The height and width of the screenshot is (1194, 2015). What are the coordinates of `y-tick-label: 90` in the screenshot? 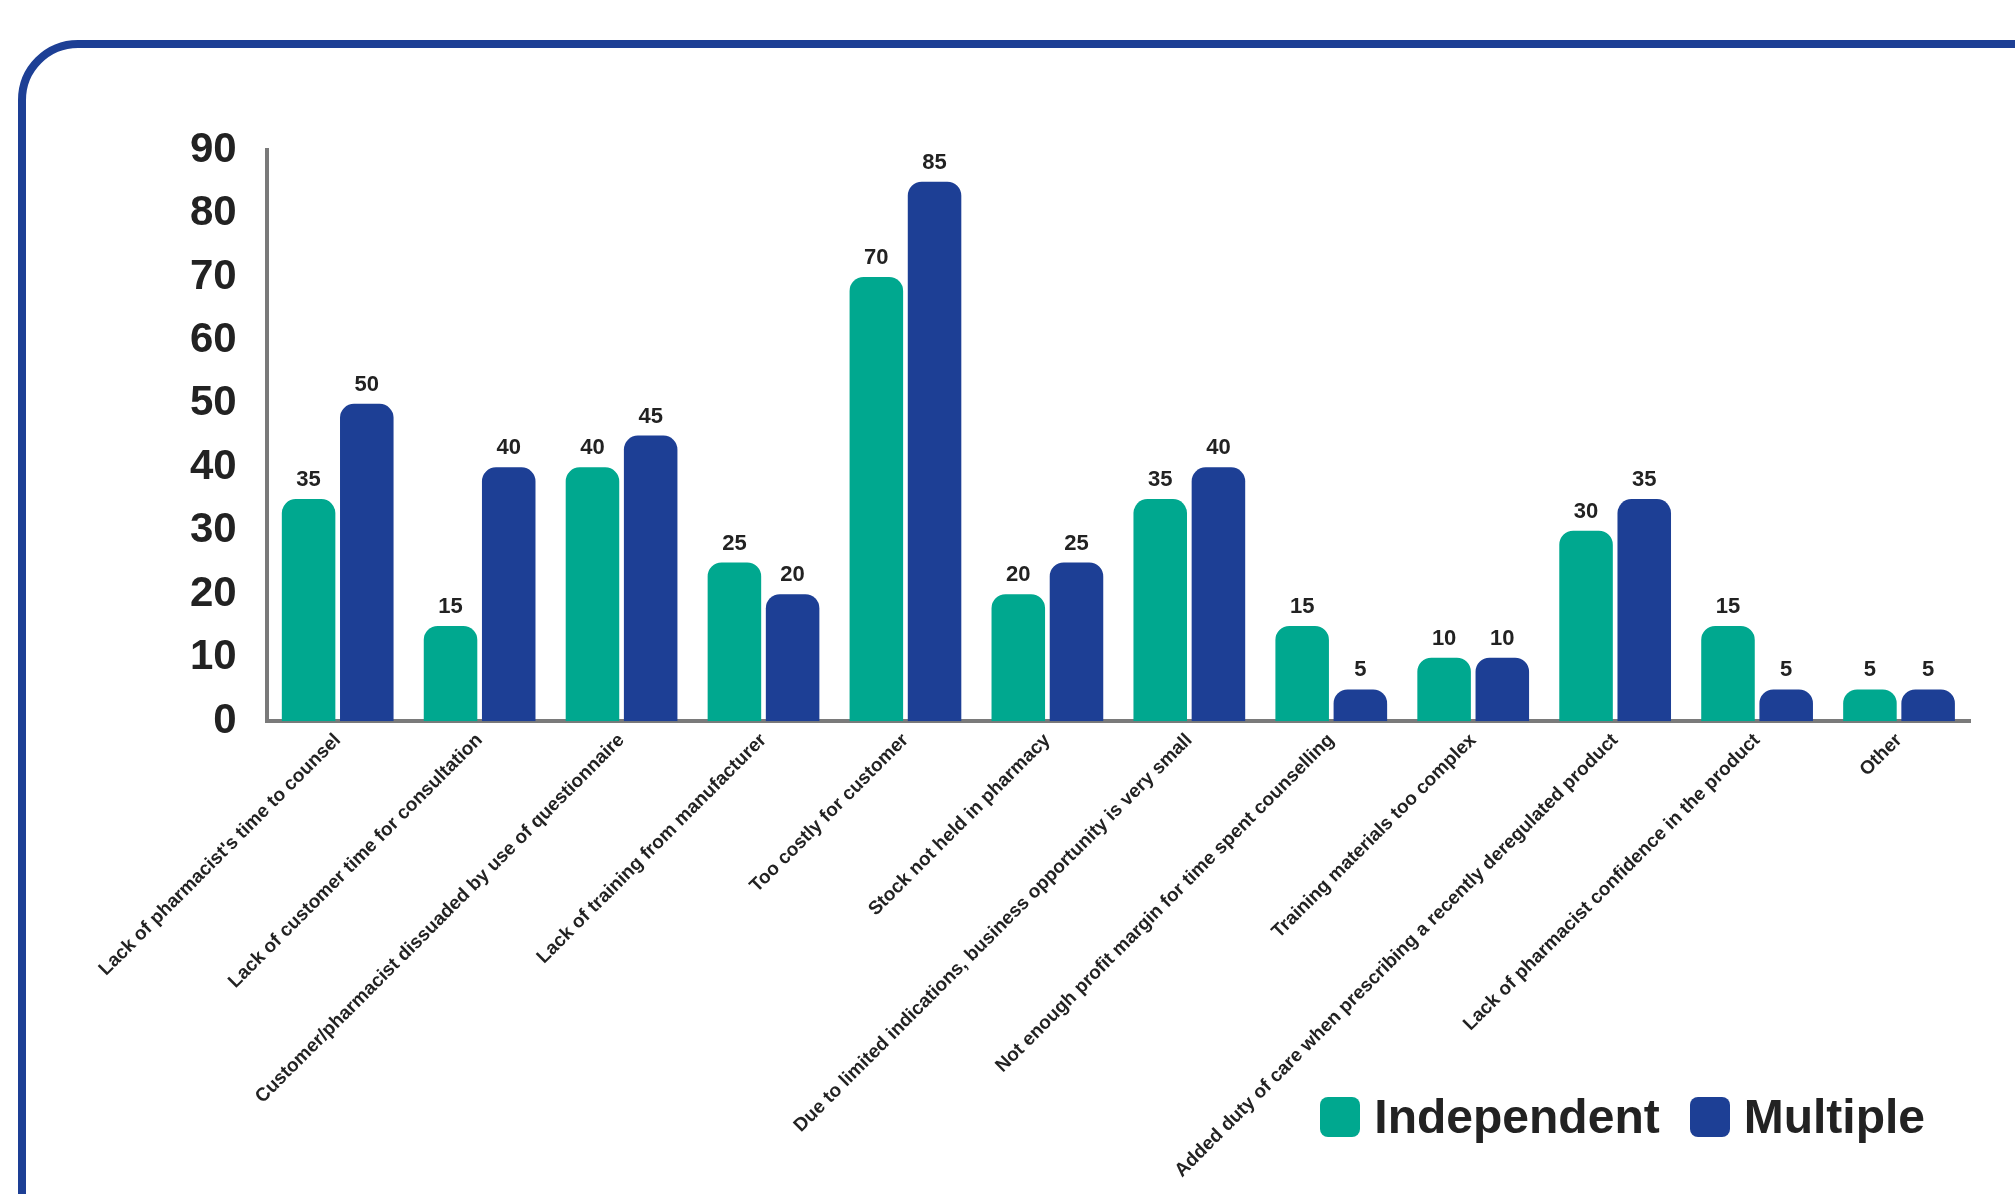 It's located at (213, 147).